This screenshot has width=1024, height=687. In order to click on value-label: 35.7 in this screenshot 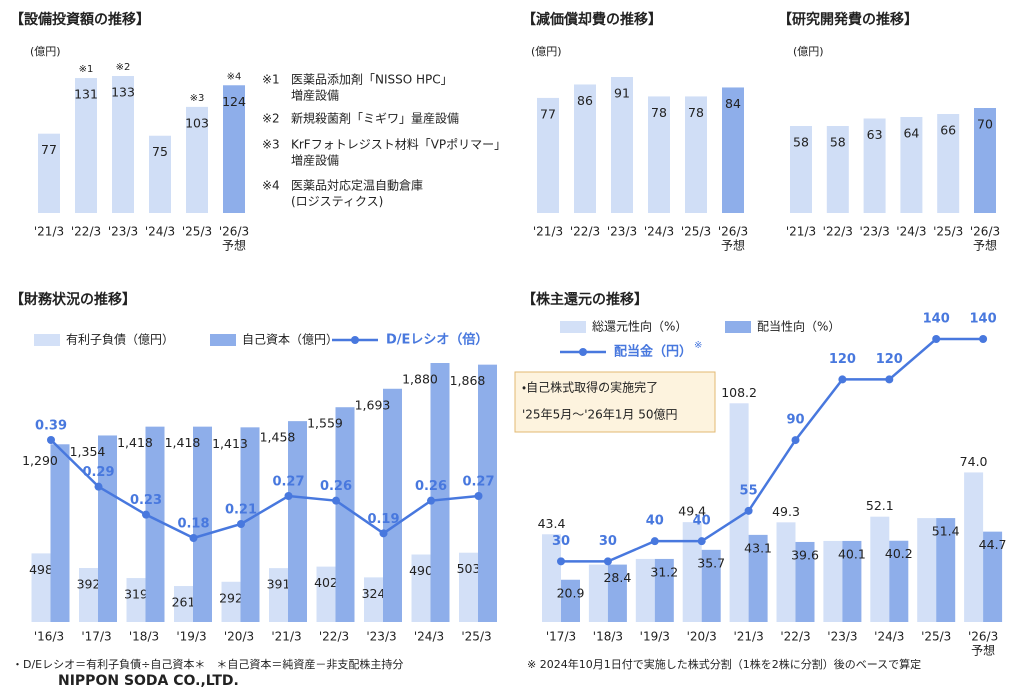, I will do `click(711, 562)`.